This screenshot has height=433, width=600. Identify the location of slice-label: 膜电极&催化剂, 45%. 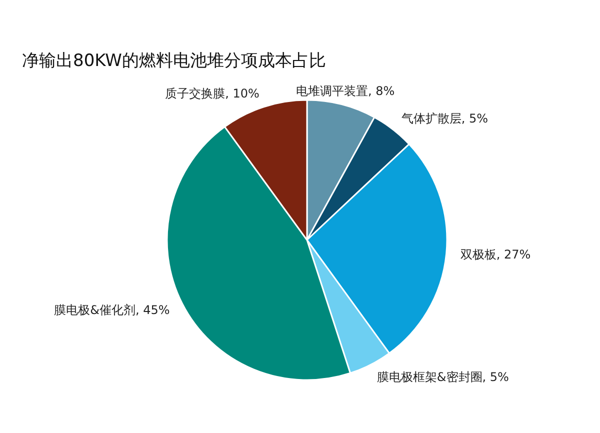
(112, 309).